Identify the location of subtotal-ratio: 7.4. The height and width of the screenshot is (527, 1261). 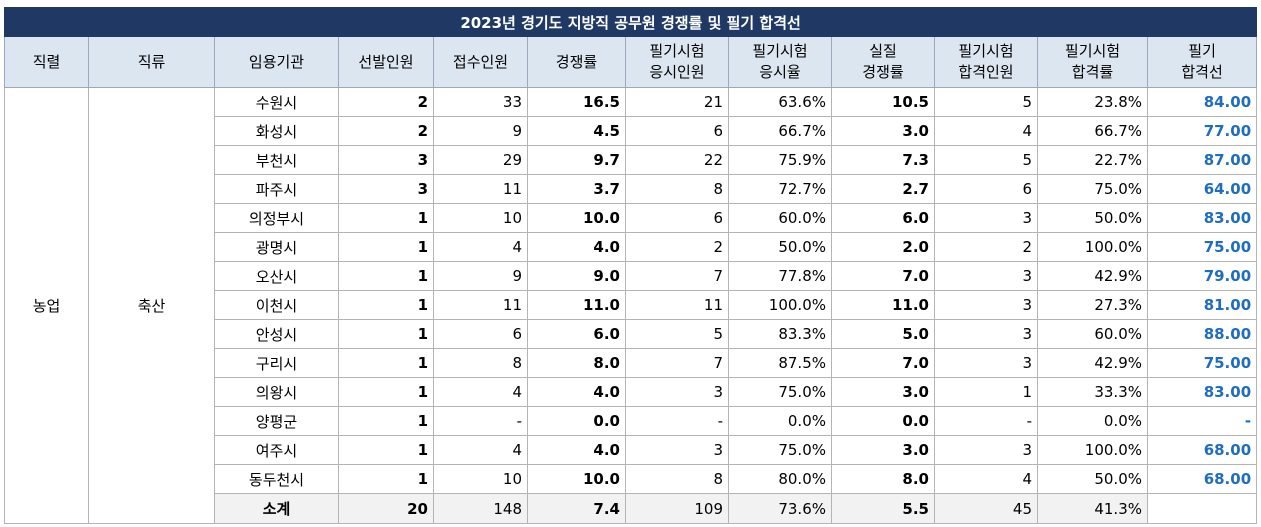
(576, 508).